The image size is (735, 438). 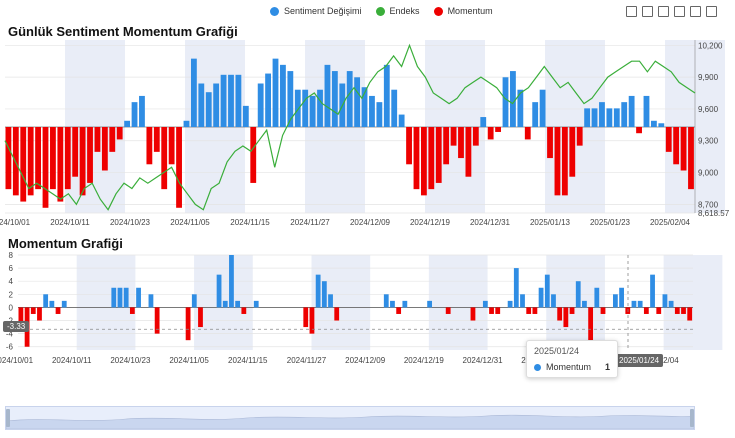 I want to click on chart-title-main: Günlük Sentiment Momentum Grafiği, so click(x=123, y=31).